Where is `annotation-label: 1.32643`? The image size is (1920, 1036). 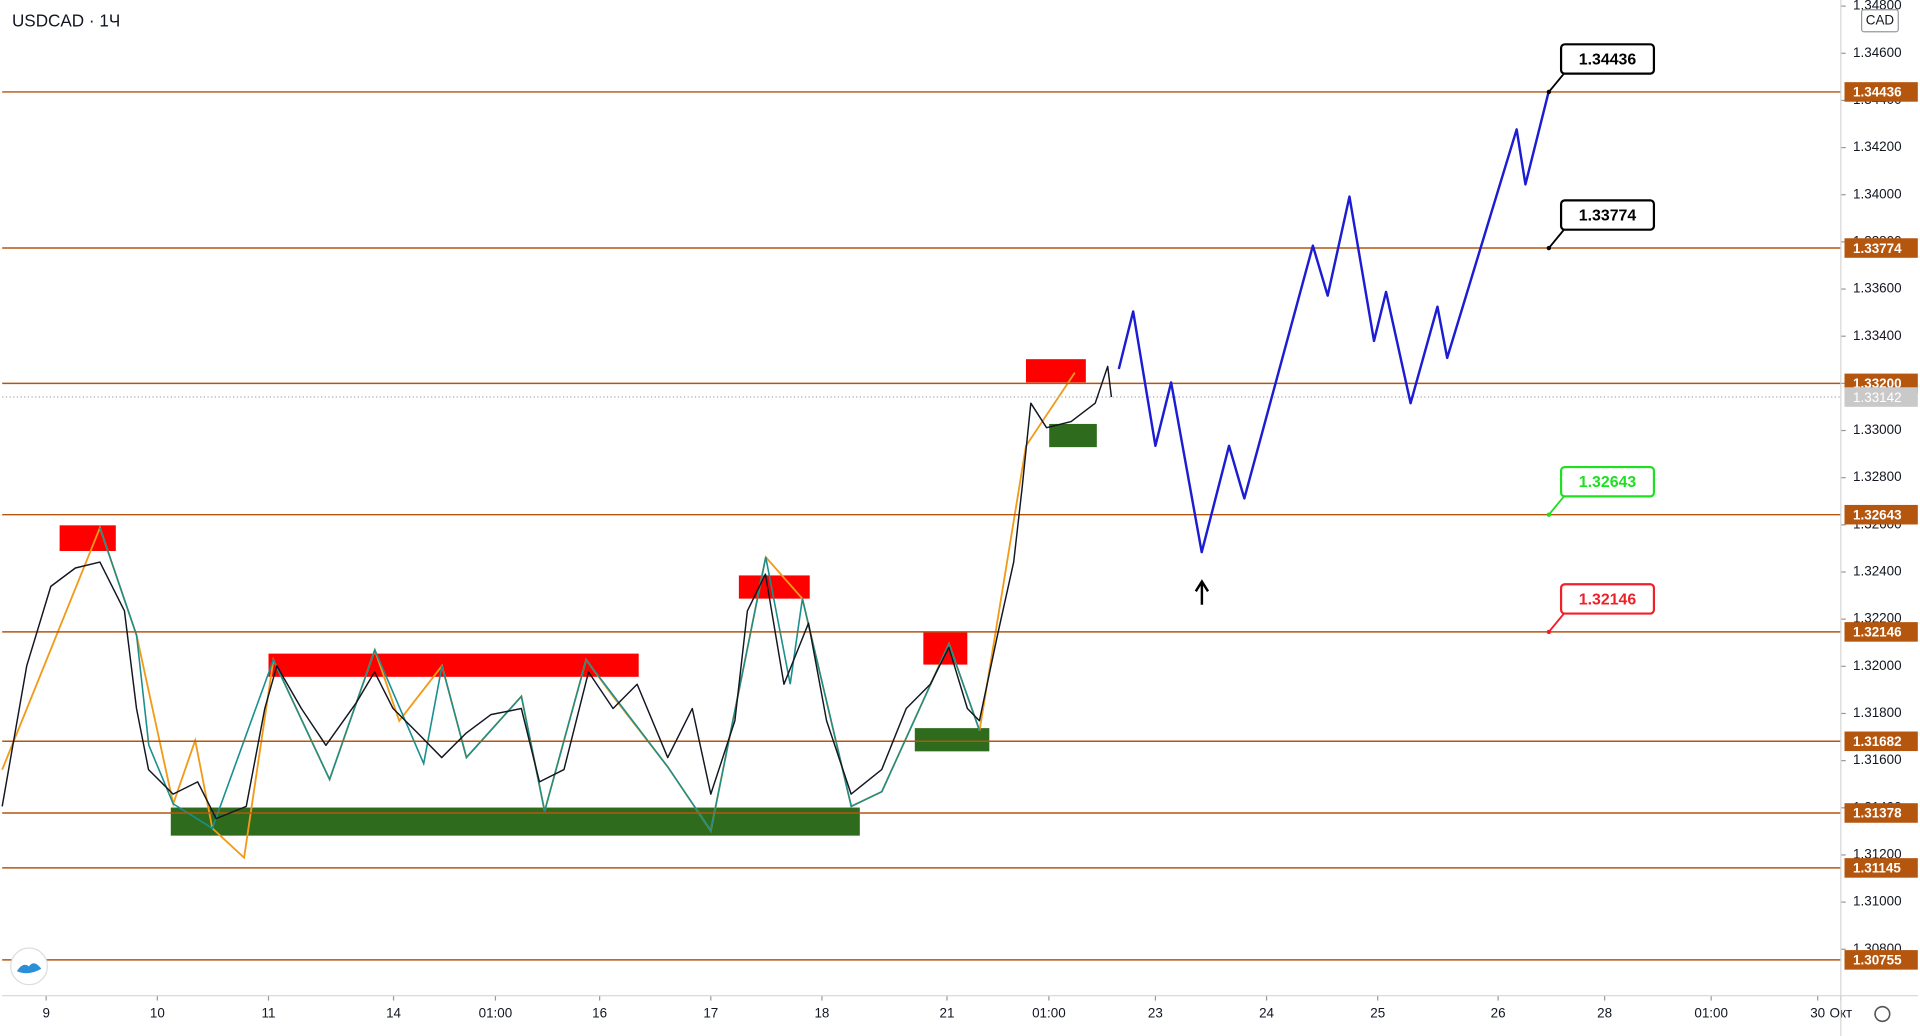 annotation-label: 1.32643 is located at coordinates (1608, 482).